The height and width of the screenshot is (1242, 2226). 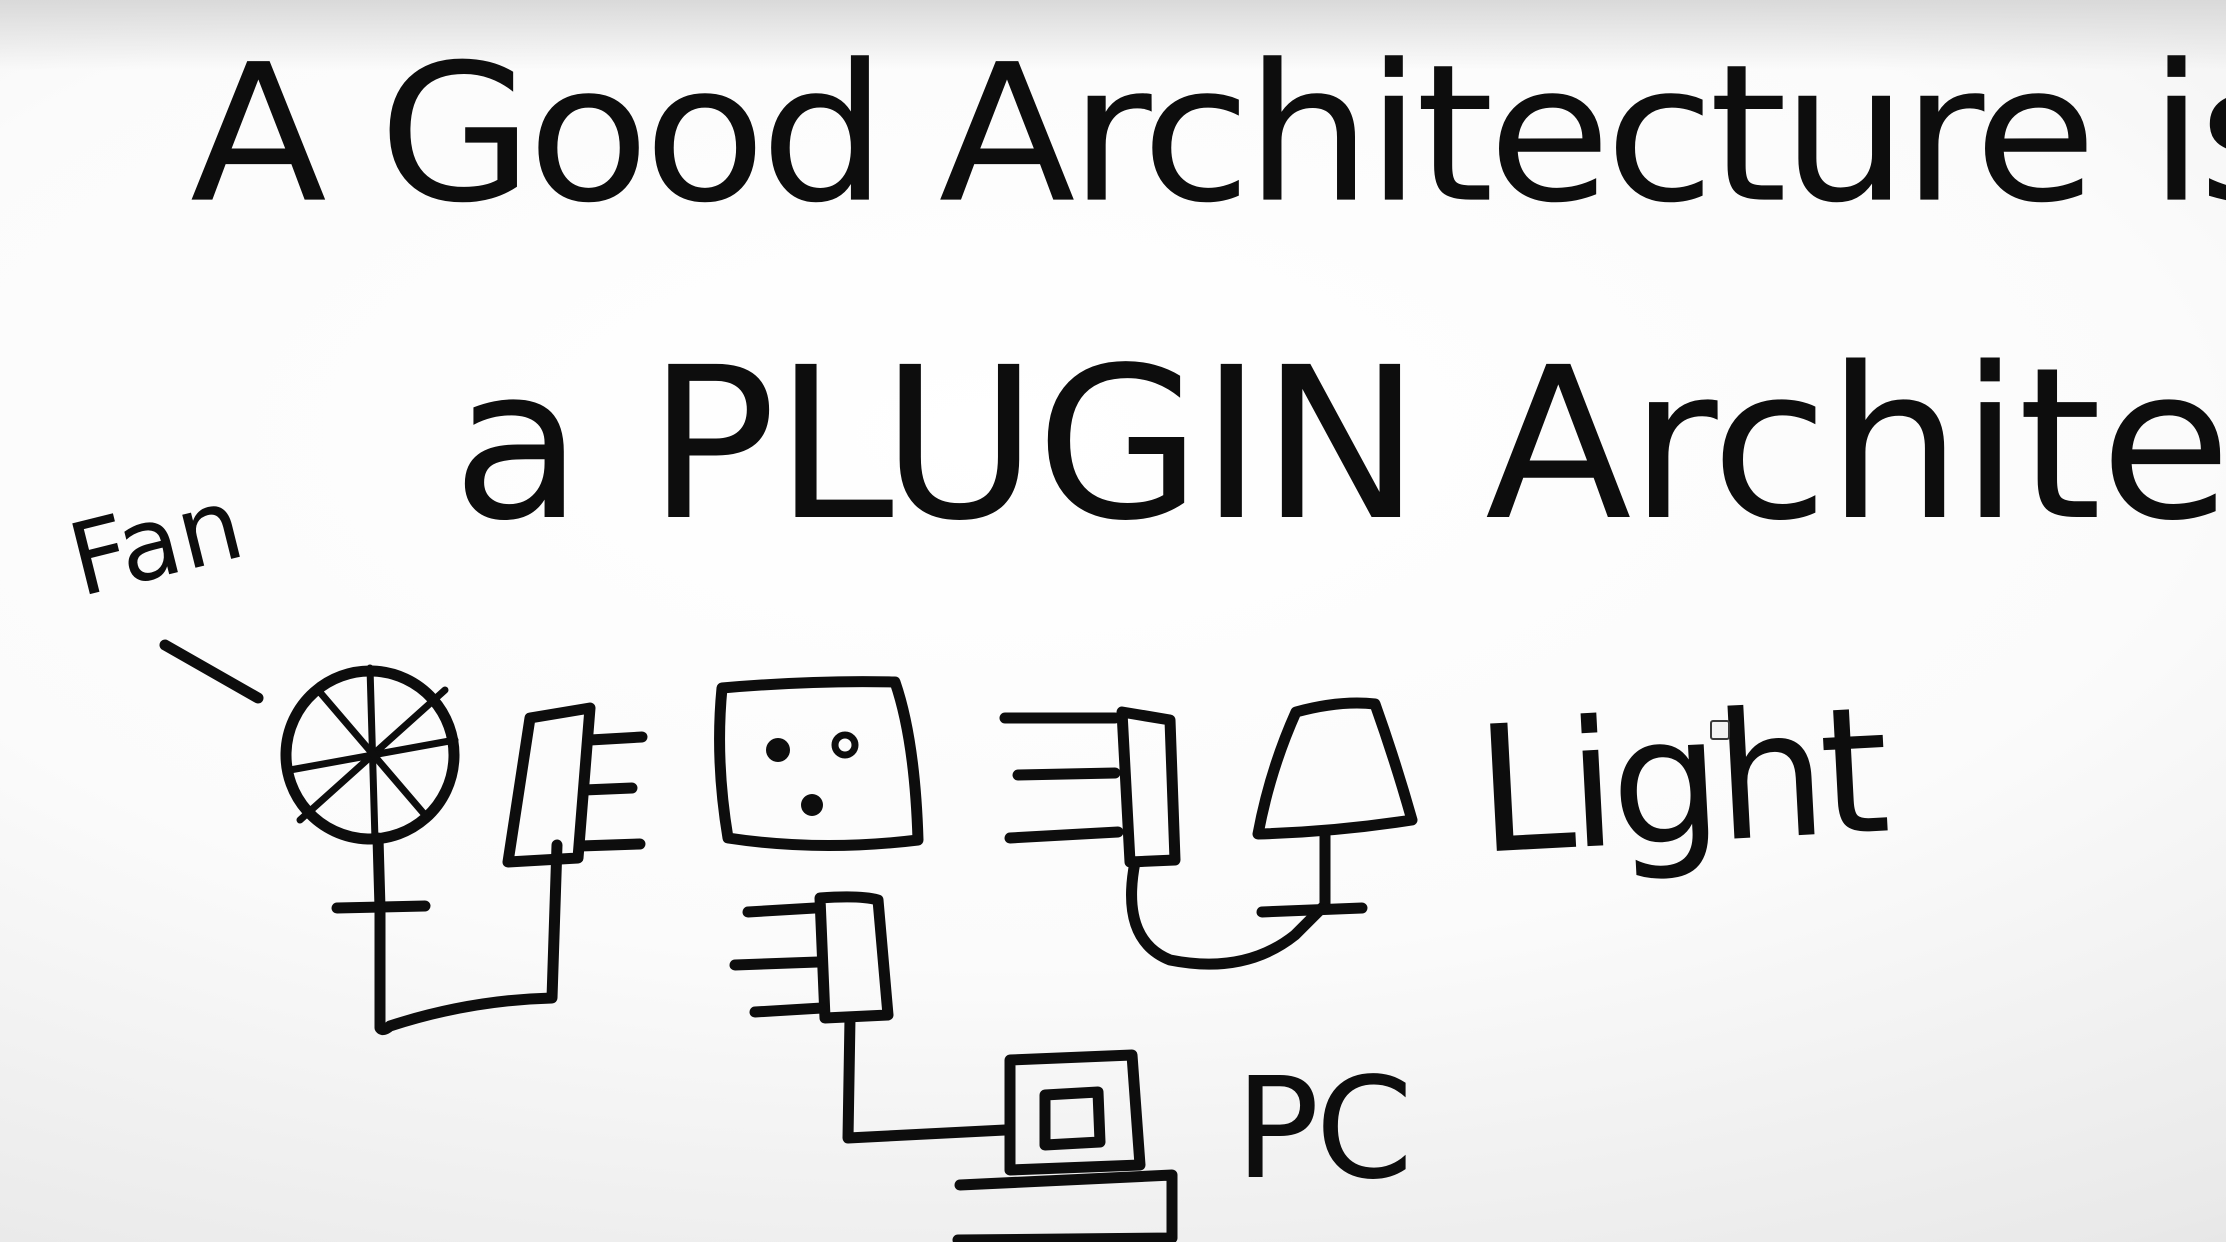 I want to click on wall-socket-icon, so click(x=819, y=764).